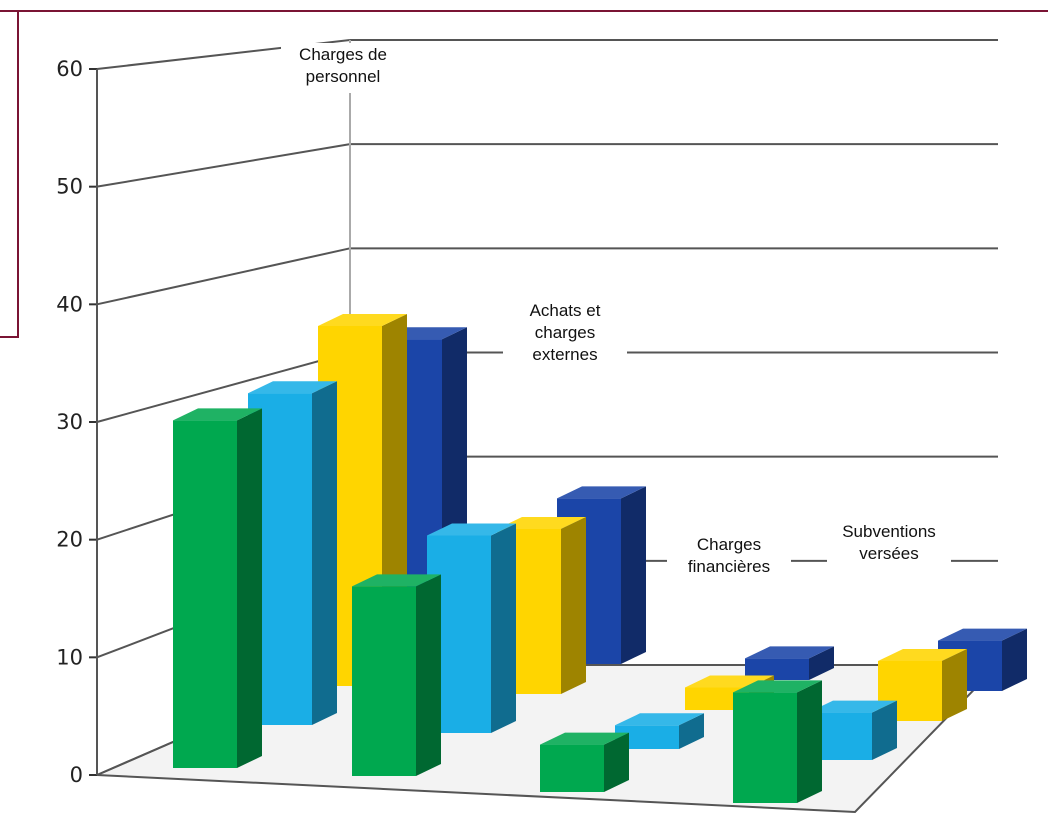 This screenshot has height=833, width=1048. What do you see at coordinates (564, 354) in the screenshot?
I see `category-label-line: externes` at bounding box center [564, 354].